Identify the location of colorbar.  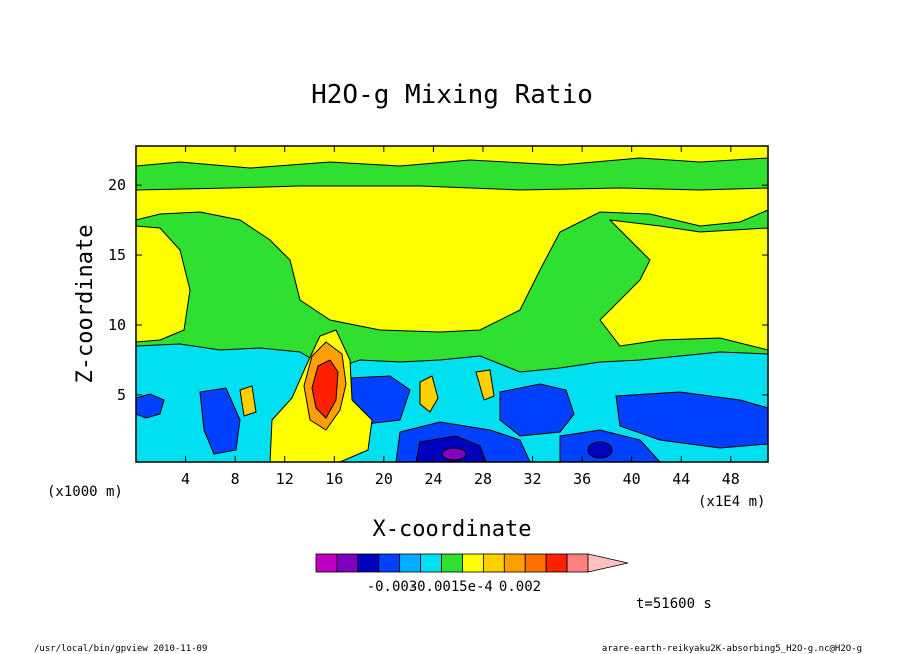
(472, 563).